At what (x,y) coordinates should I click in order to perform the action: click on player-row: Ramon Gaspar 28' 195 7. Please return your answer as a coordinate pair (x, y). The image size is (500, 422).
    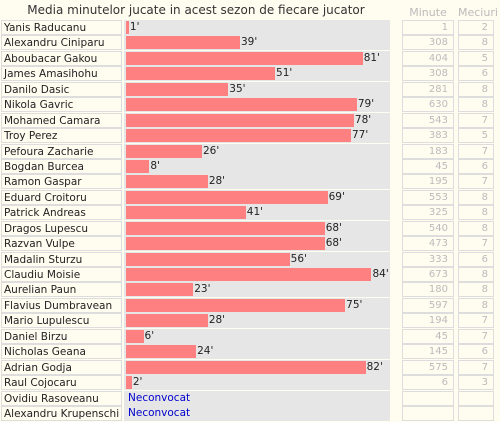
    Looking at the image, I should click on (250, 182).